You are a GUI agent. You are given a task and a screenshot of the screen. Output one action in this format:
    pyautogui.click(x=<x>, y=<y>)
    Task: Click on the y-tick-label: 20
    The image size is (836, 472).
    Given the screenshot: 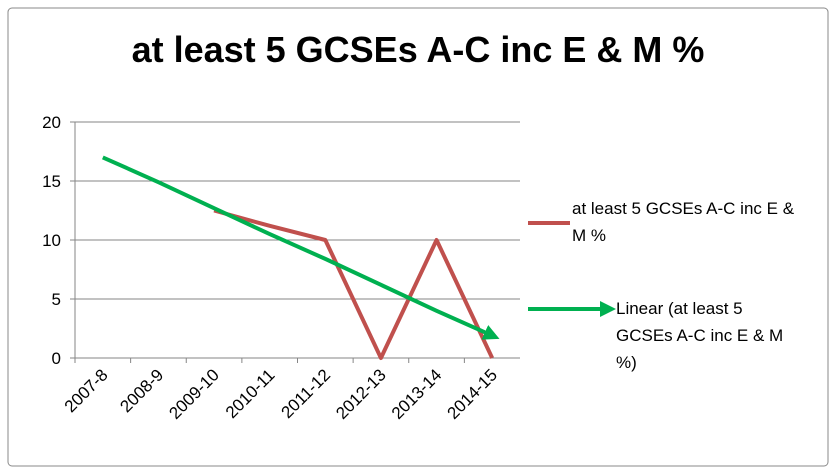 What is the action you would take?
    pyautogui.click(x=51, y=122)
    